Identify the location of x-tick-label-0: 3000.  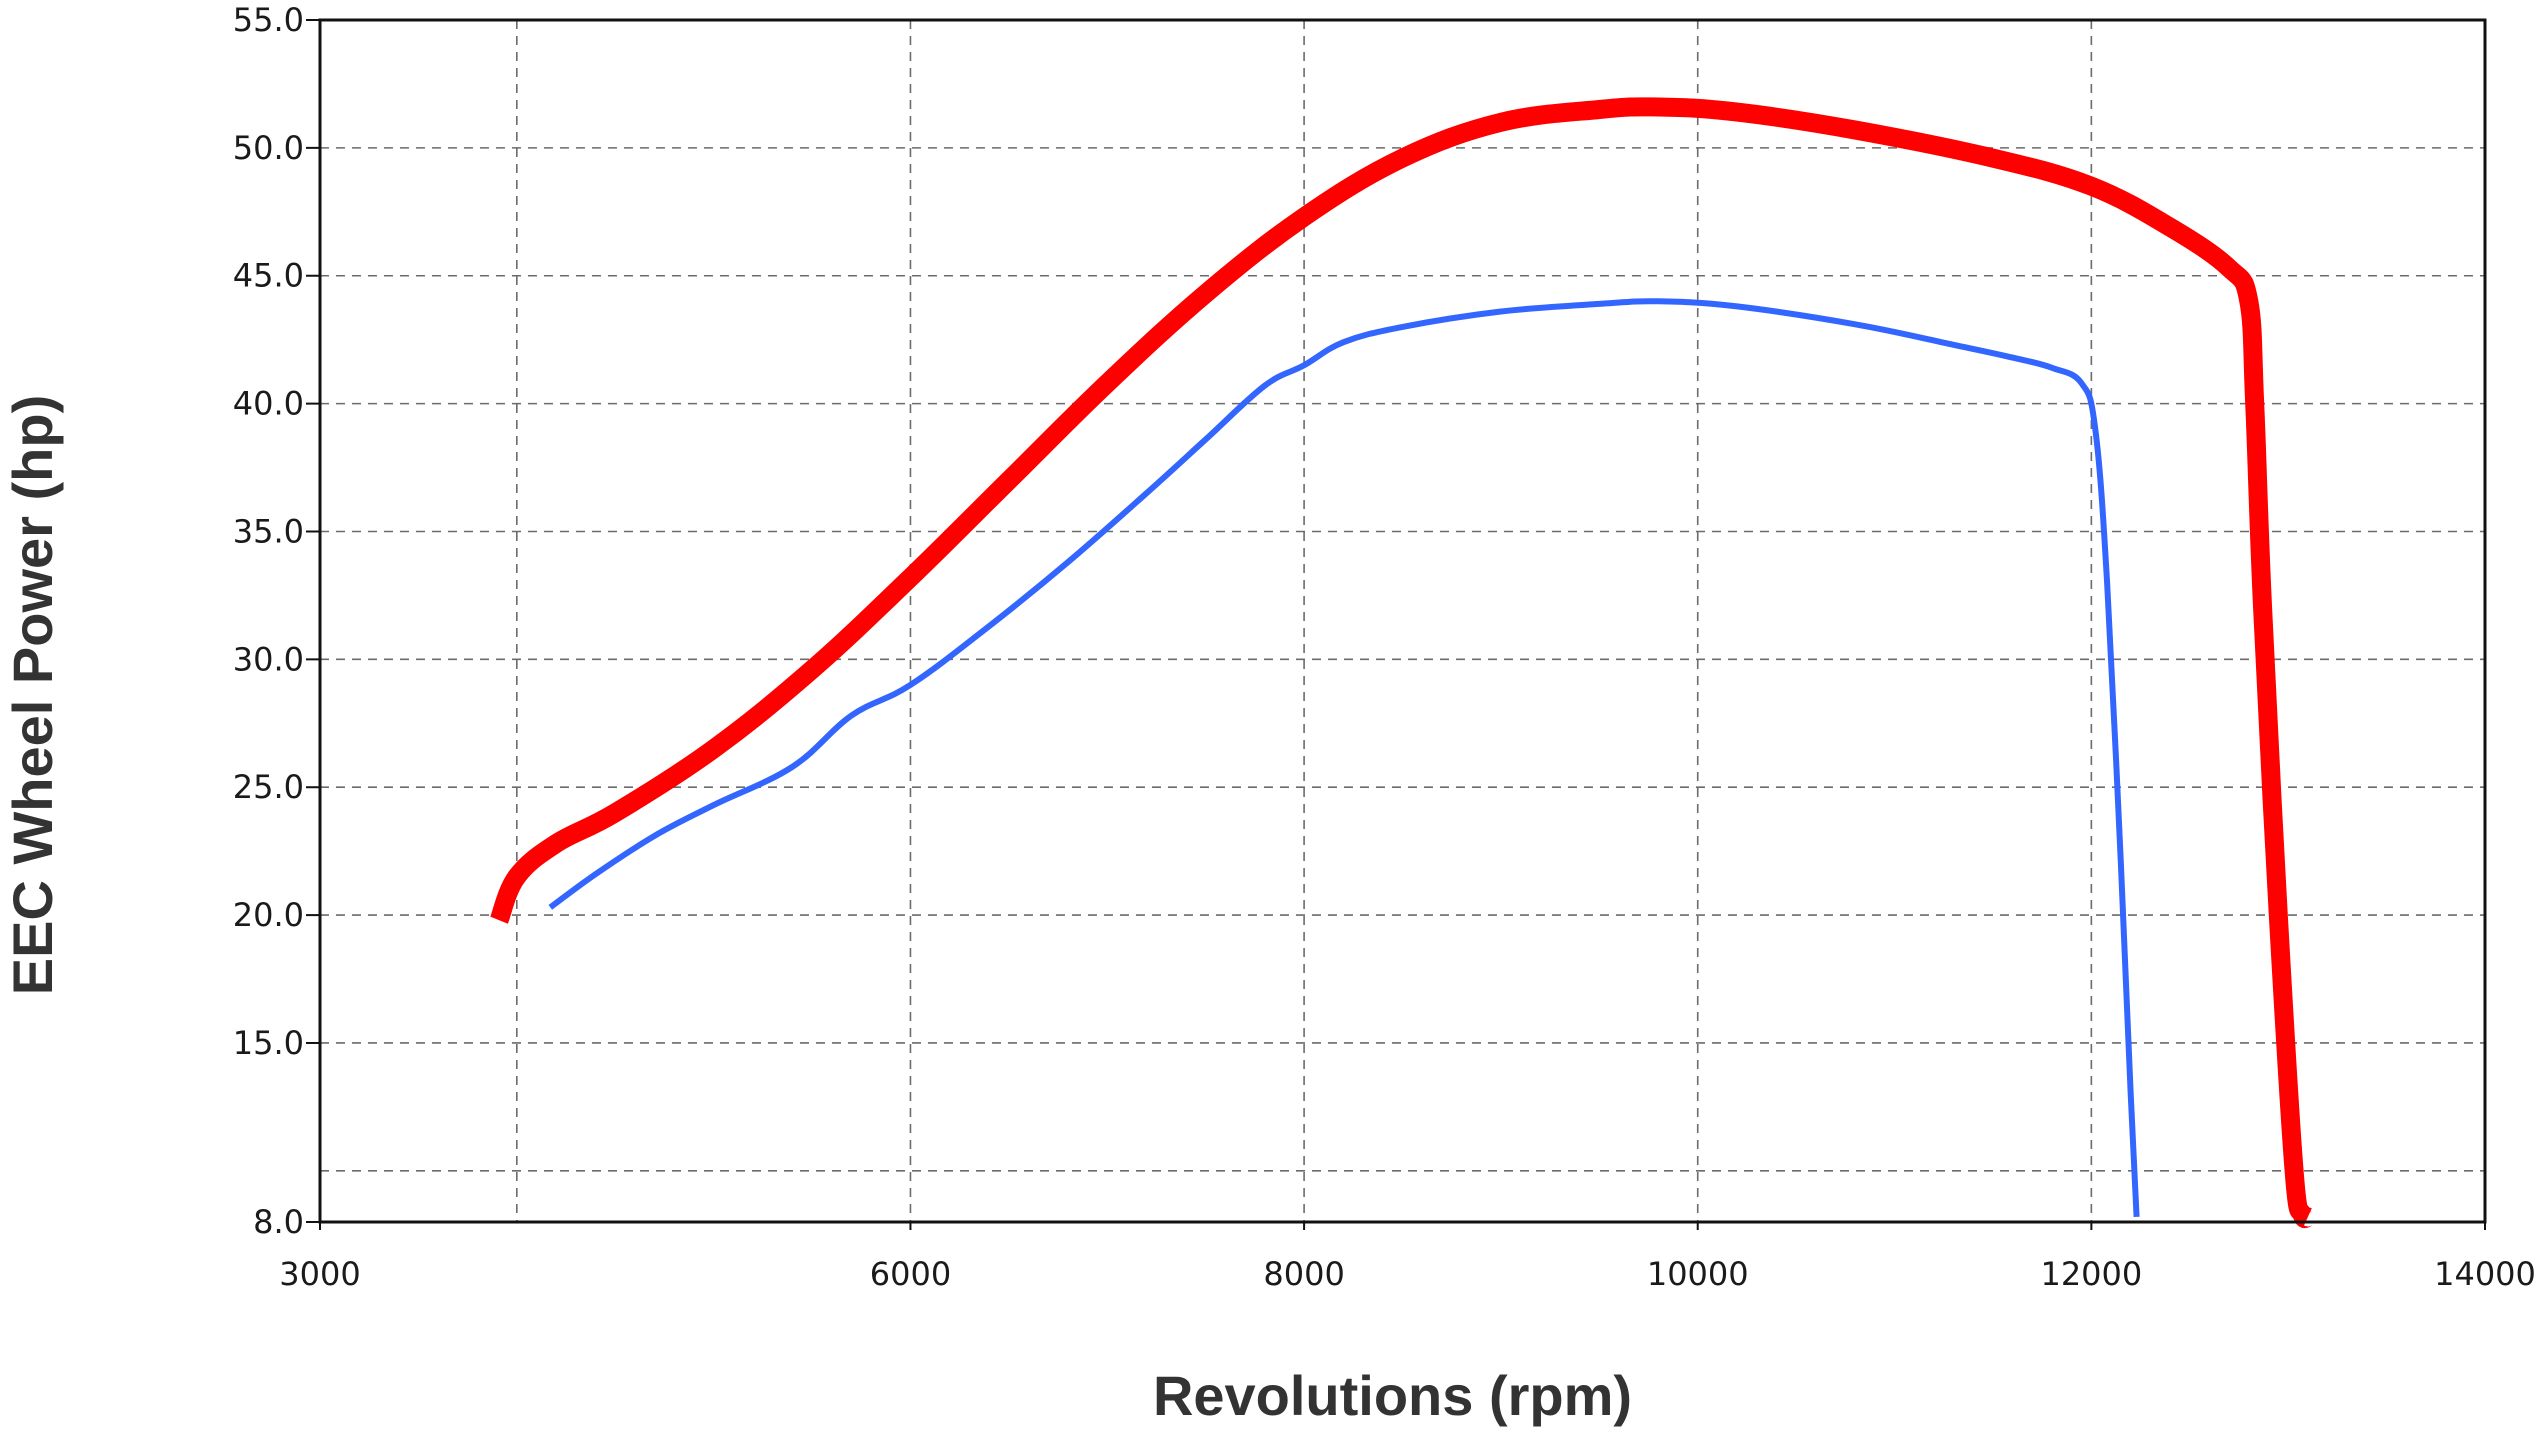
(319, 1274).